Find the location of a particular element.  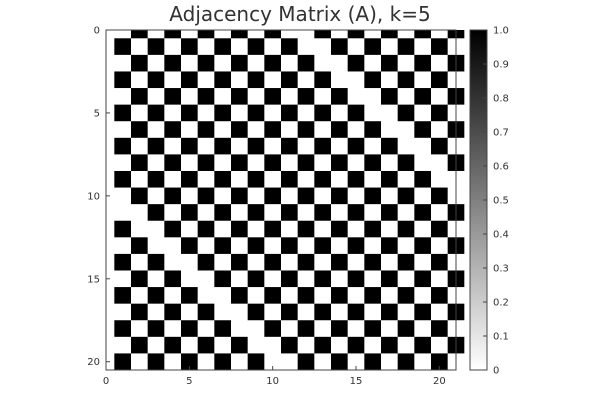

colorbar-tick-label: 0.9 is located at coordinates (501, 65).